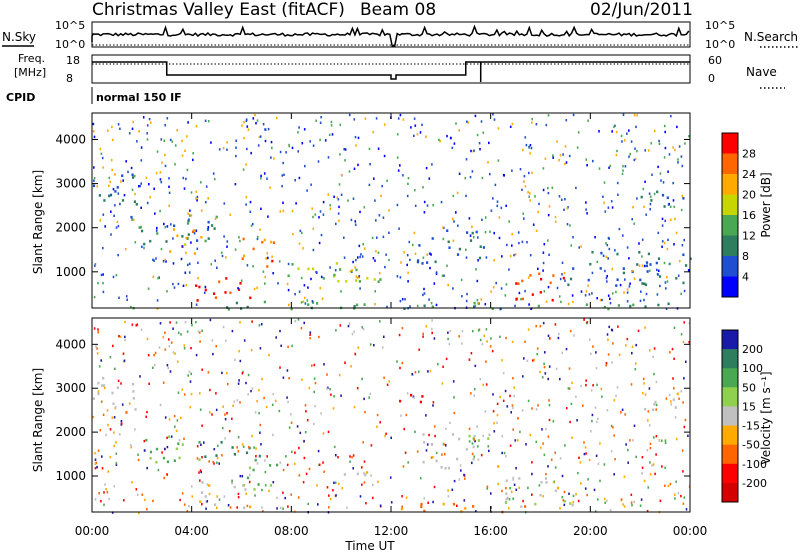 The height and width of the screenshot is (554, 800). Describe the element at coordinates (70, 44) in the screenshot. I see `noise-tick-left-bottom: 10^0` at that location.